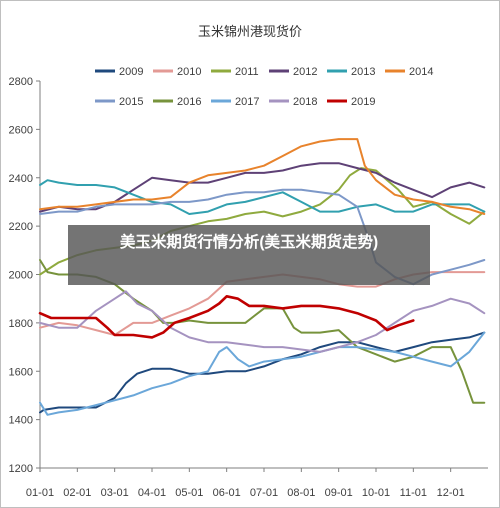 This screenshot has width=500, height=508. Describe the element at coordinates (40, 493) in the screenshot. I see `x-tick-label: 01-01` at that location.